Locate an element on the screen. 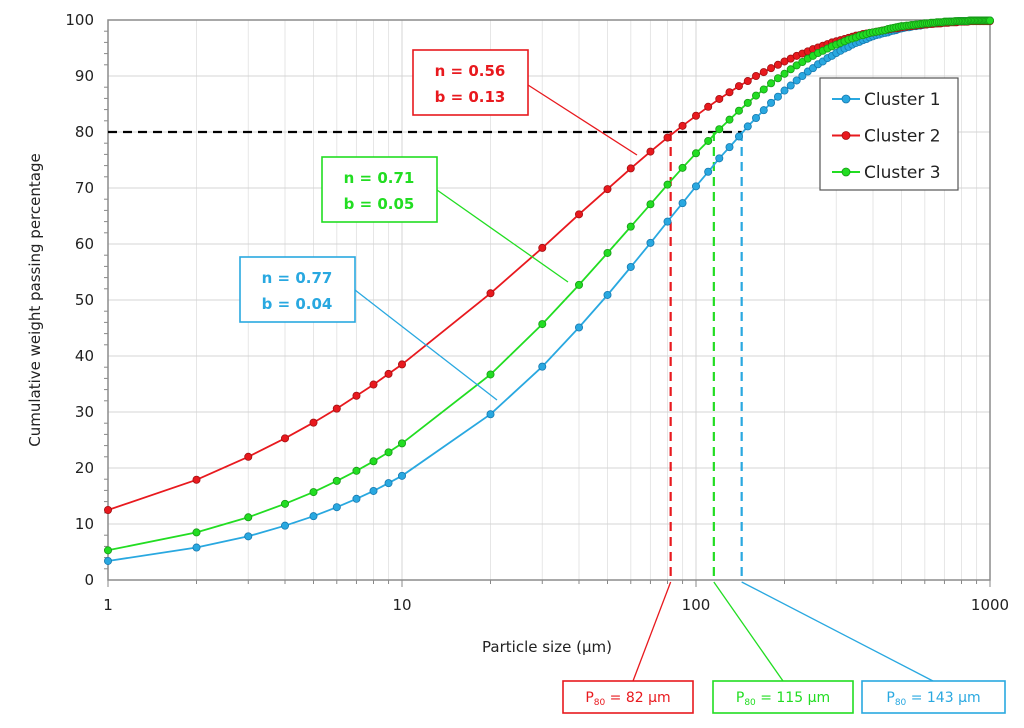 The image size is (1024, 728). x-tick-label: 10 is located at coordinates (401, 605).